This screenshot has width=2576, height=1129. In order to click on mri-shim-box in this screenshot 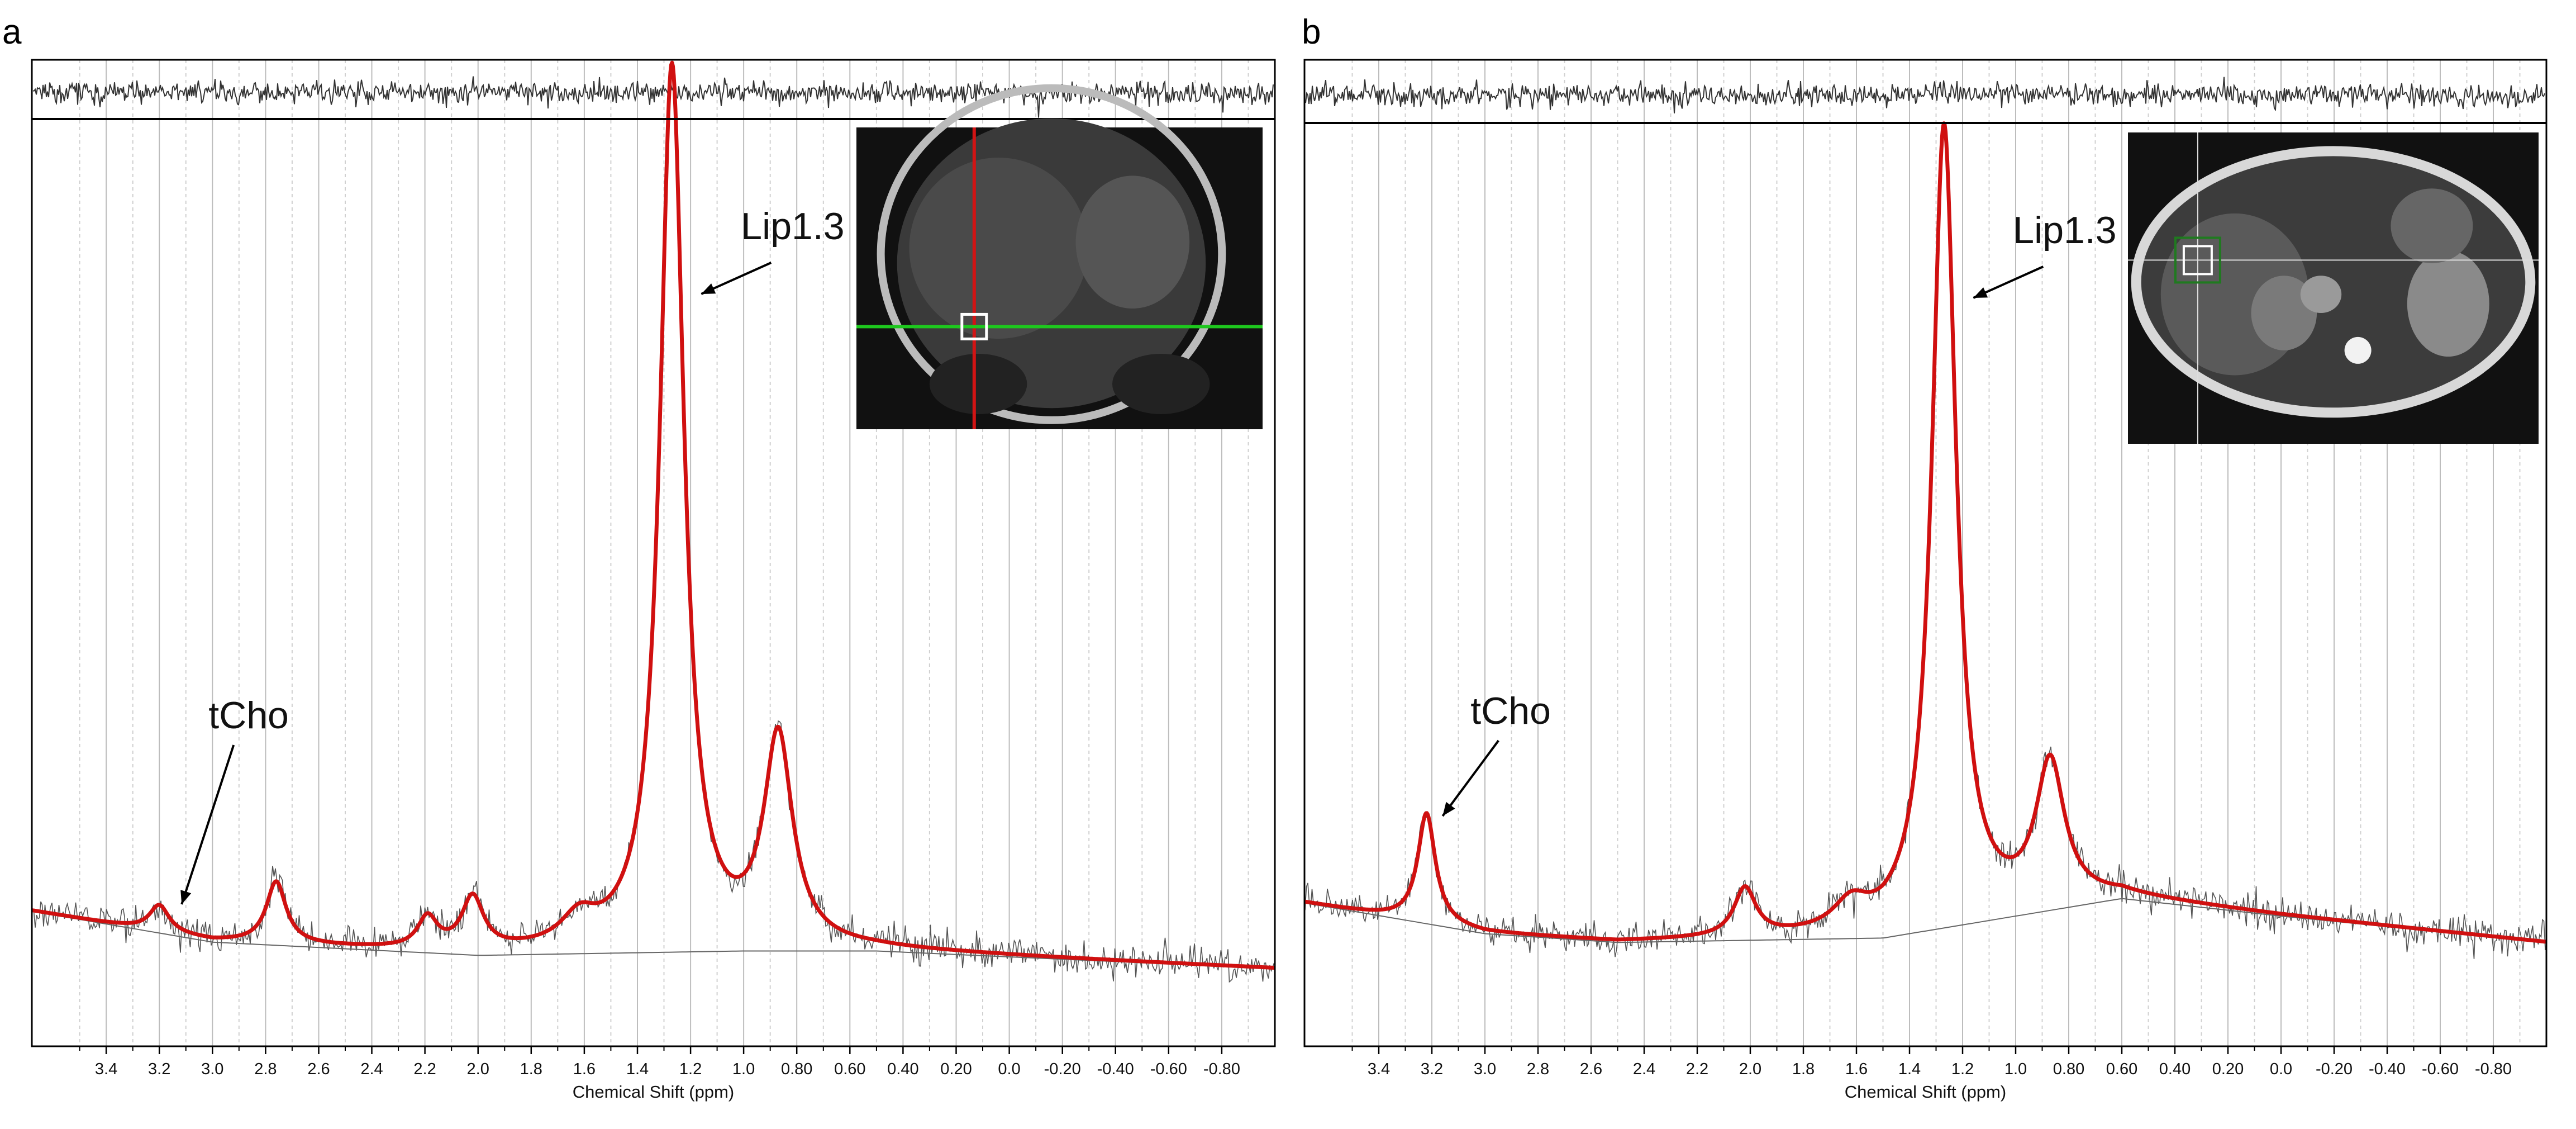, I will do `click(2197, 260)`.